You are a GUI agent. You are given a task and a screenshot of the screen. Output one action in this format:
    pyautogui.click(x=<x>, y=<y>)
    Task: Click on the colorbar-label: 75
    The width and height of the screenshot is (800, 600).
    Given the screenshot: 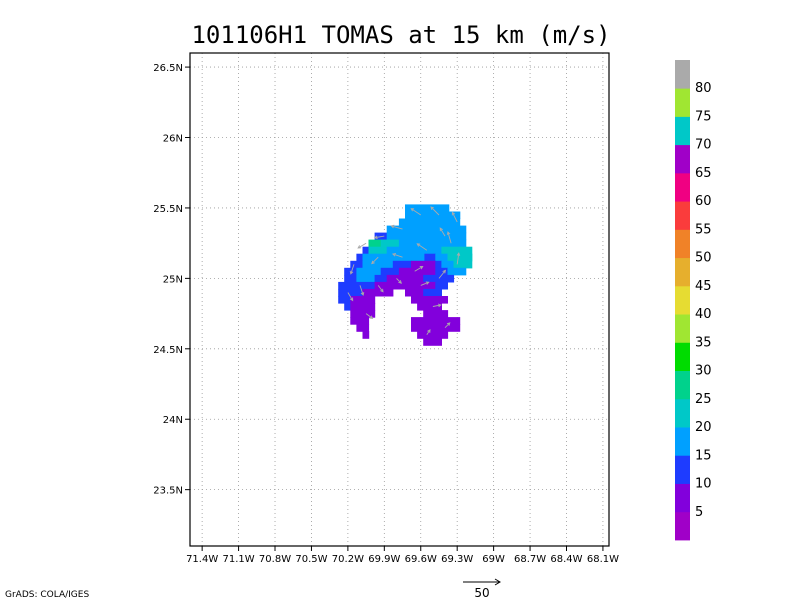 What is the action you would take?
    pyautogui.click(x=703, y=117)
    